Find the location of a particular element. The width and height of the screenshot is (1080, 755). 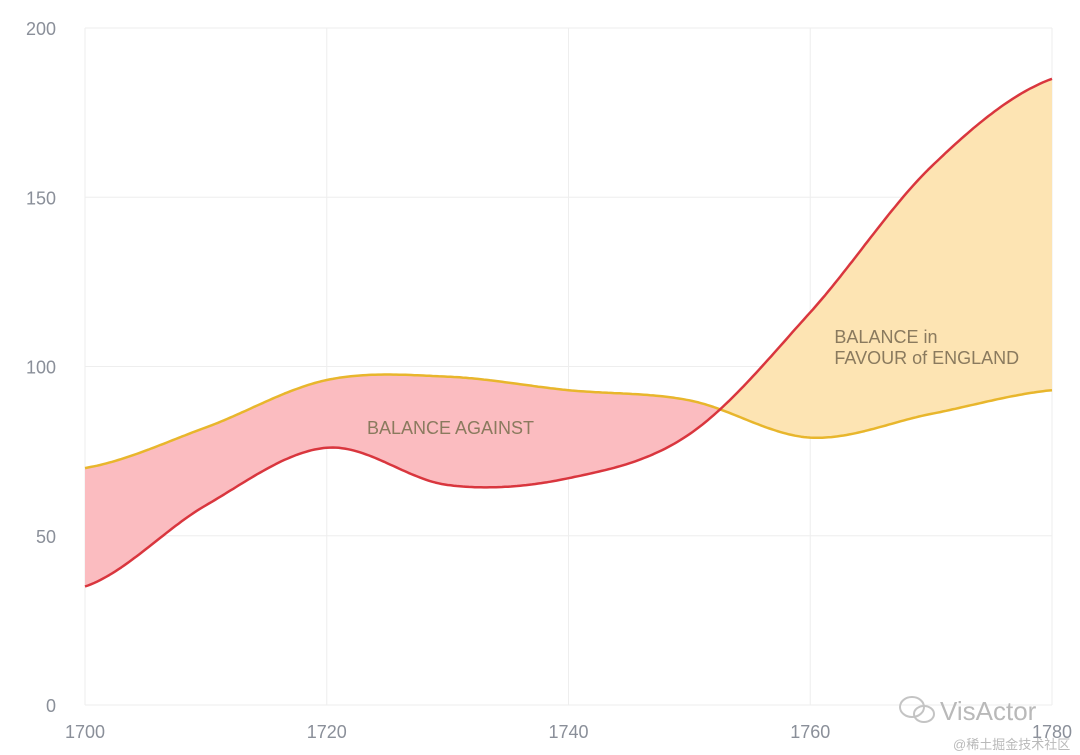

wechat-icon is located at coordinates (917, 709).